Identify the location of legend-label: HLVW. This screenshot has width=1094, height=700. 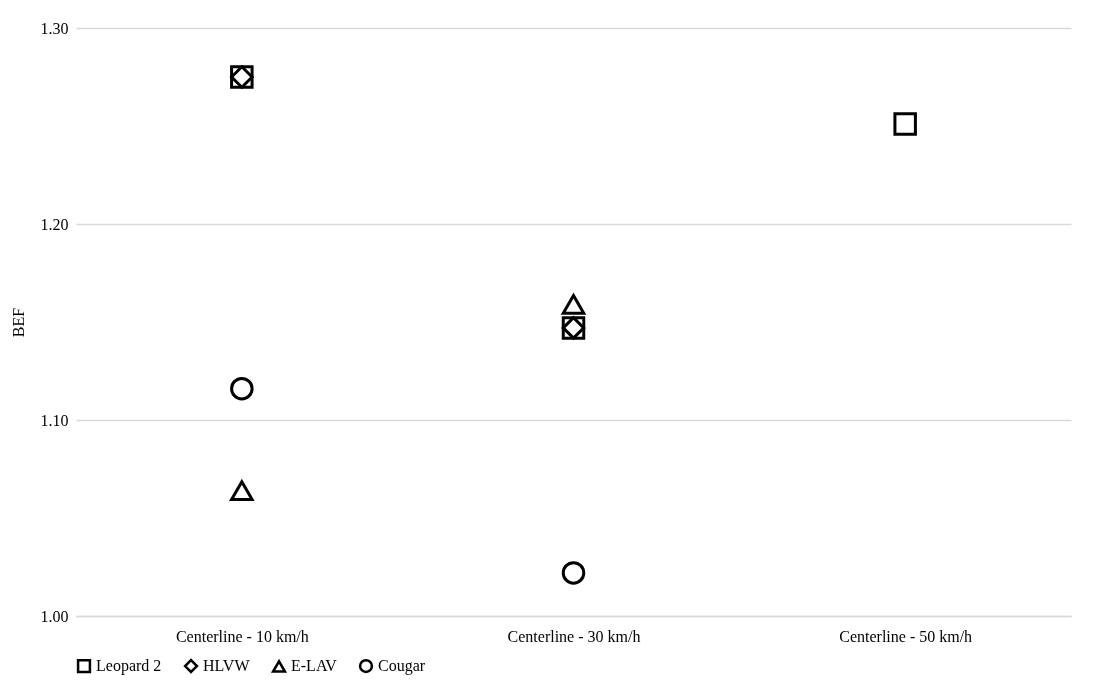
(227, 666).